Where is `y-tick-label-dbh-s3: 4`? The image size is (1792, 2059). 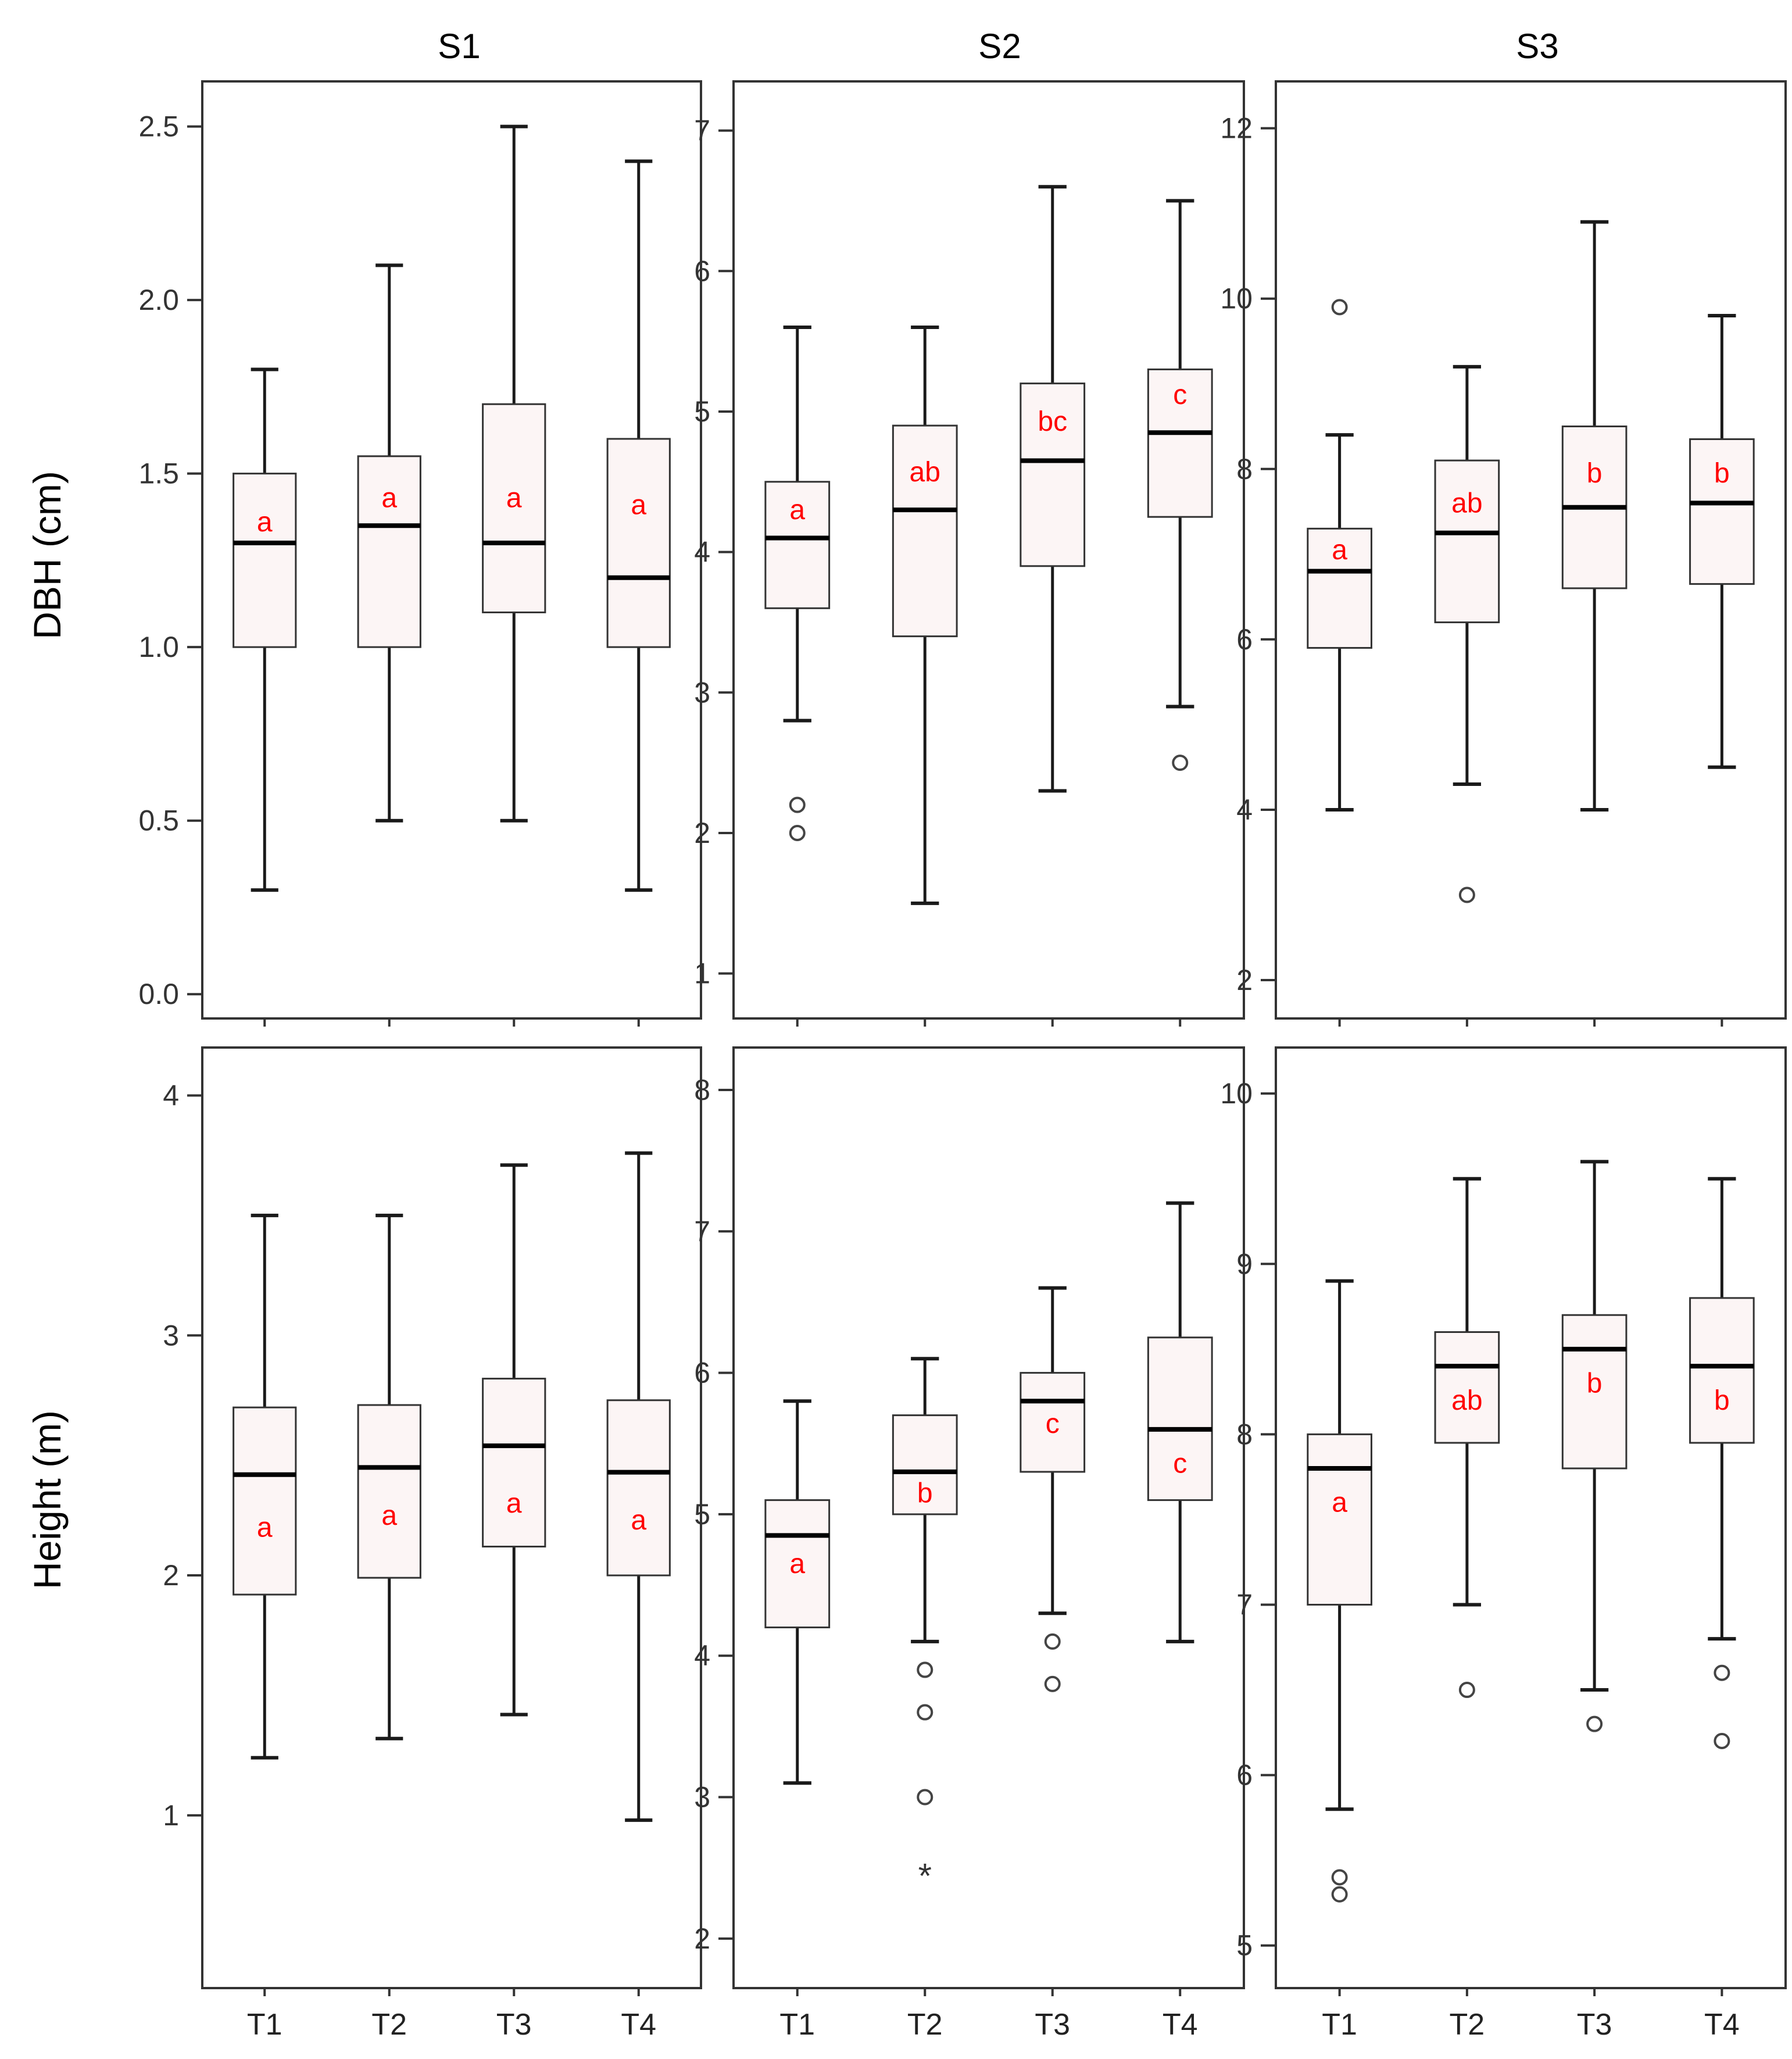
y-tick-label-dbh-s3: 4 is located at coordinates (1244, 809).